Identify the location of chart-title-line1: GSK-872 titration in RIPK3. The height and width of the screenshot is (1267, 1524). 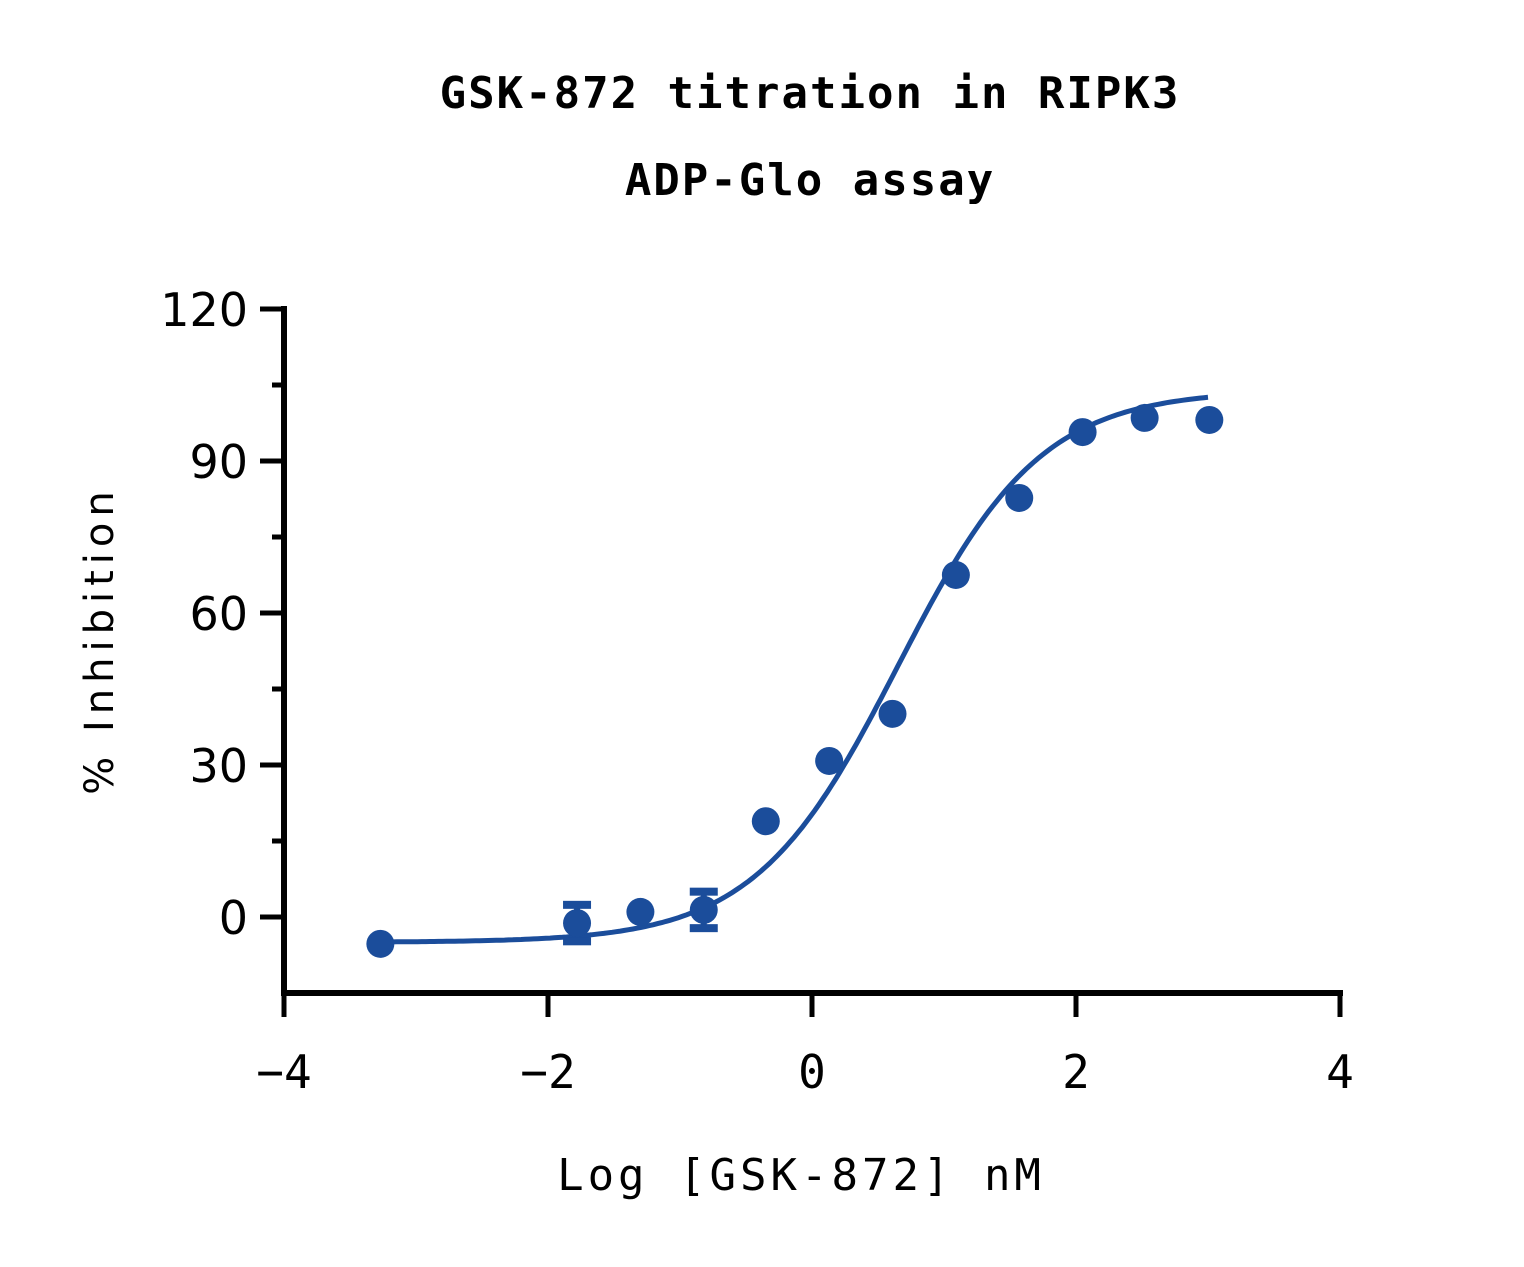
(810, 93).